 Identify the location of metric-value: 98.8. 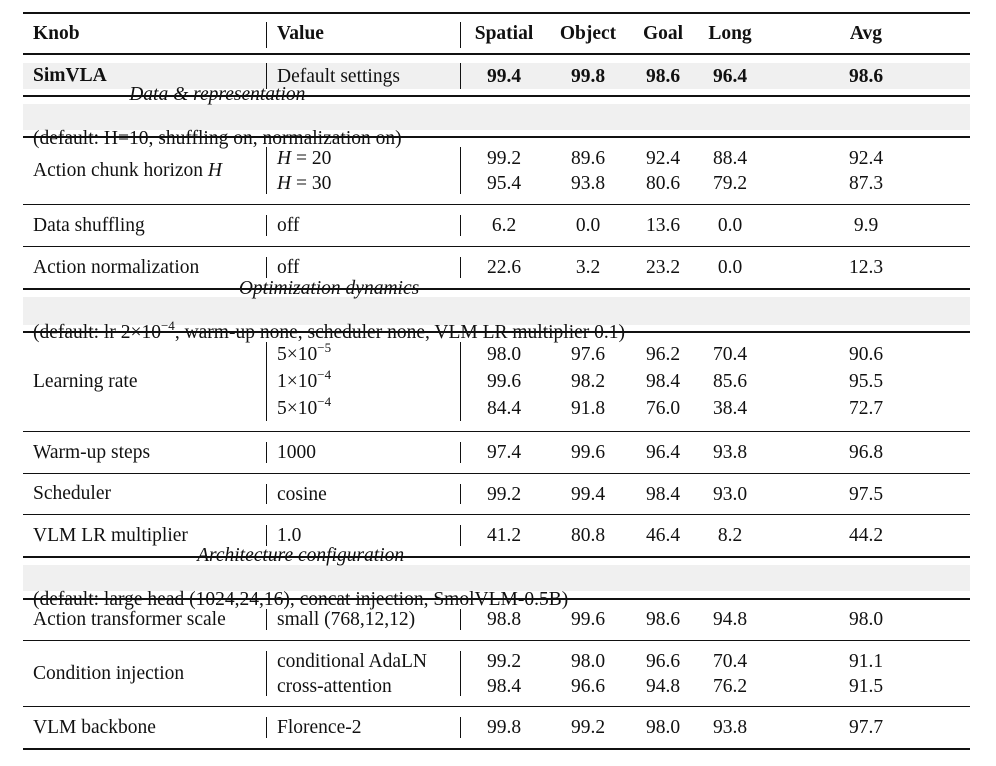
(504, 619).